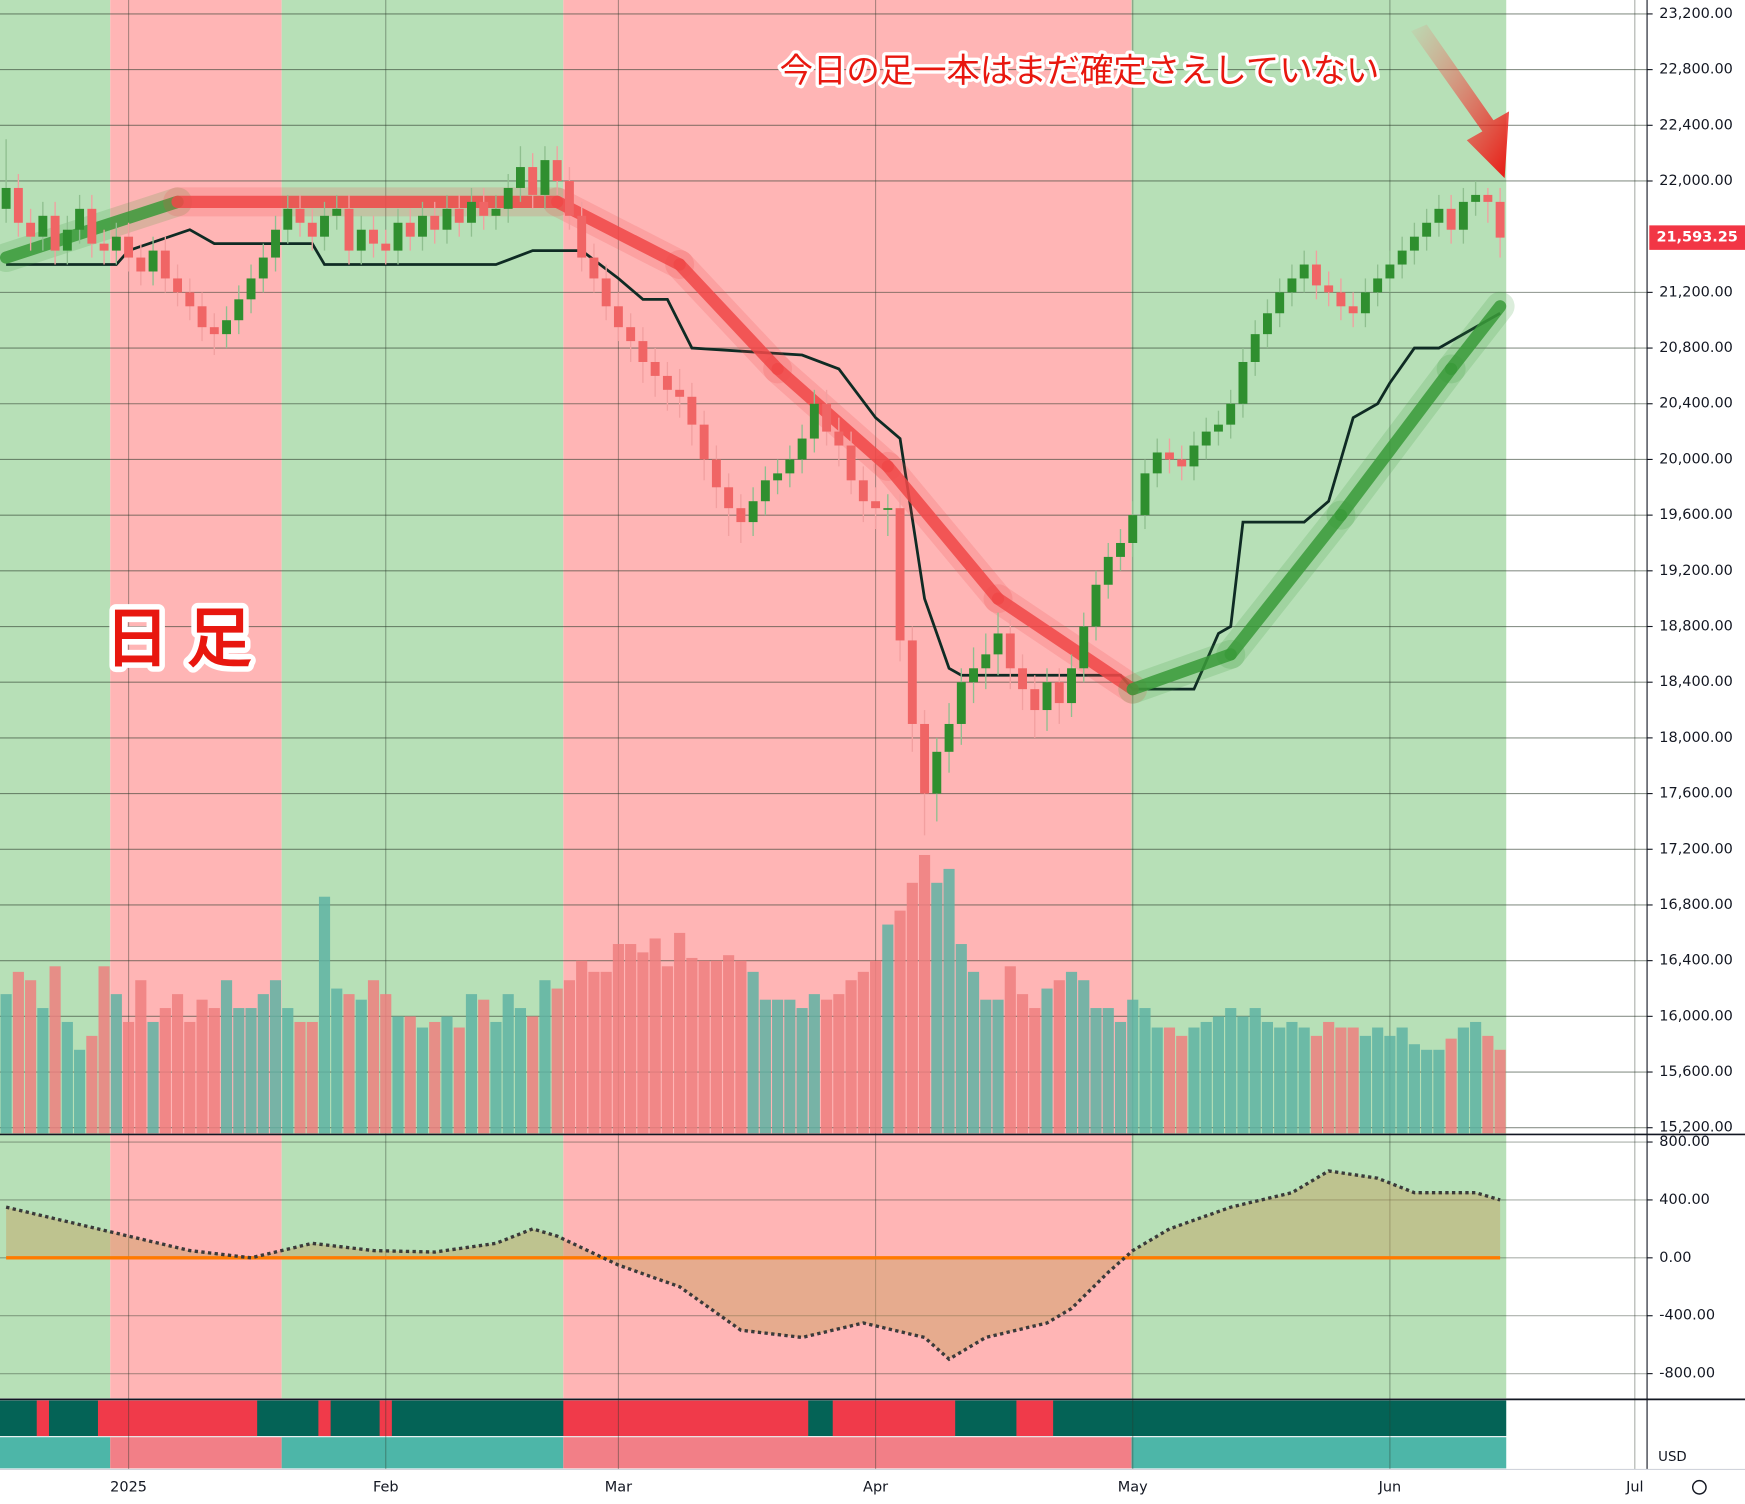  Describe the element at coordinates (1672, 1457) in the screenshot. I see `currency-label: USD` at that location.